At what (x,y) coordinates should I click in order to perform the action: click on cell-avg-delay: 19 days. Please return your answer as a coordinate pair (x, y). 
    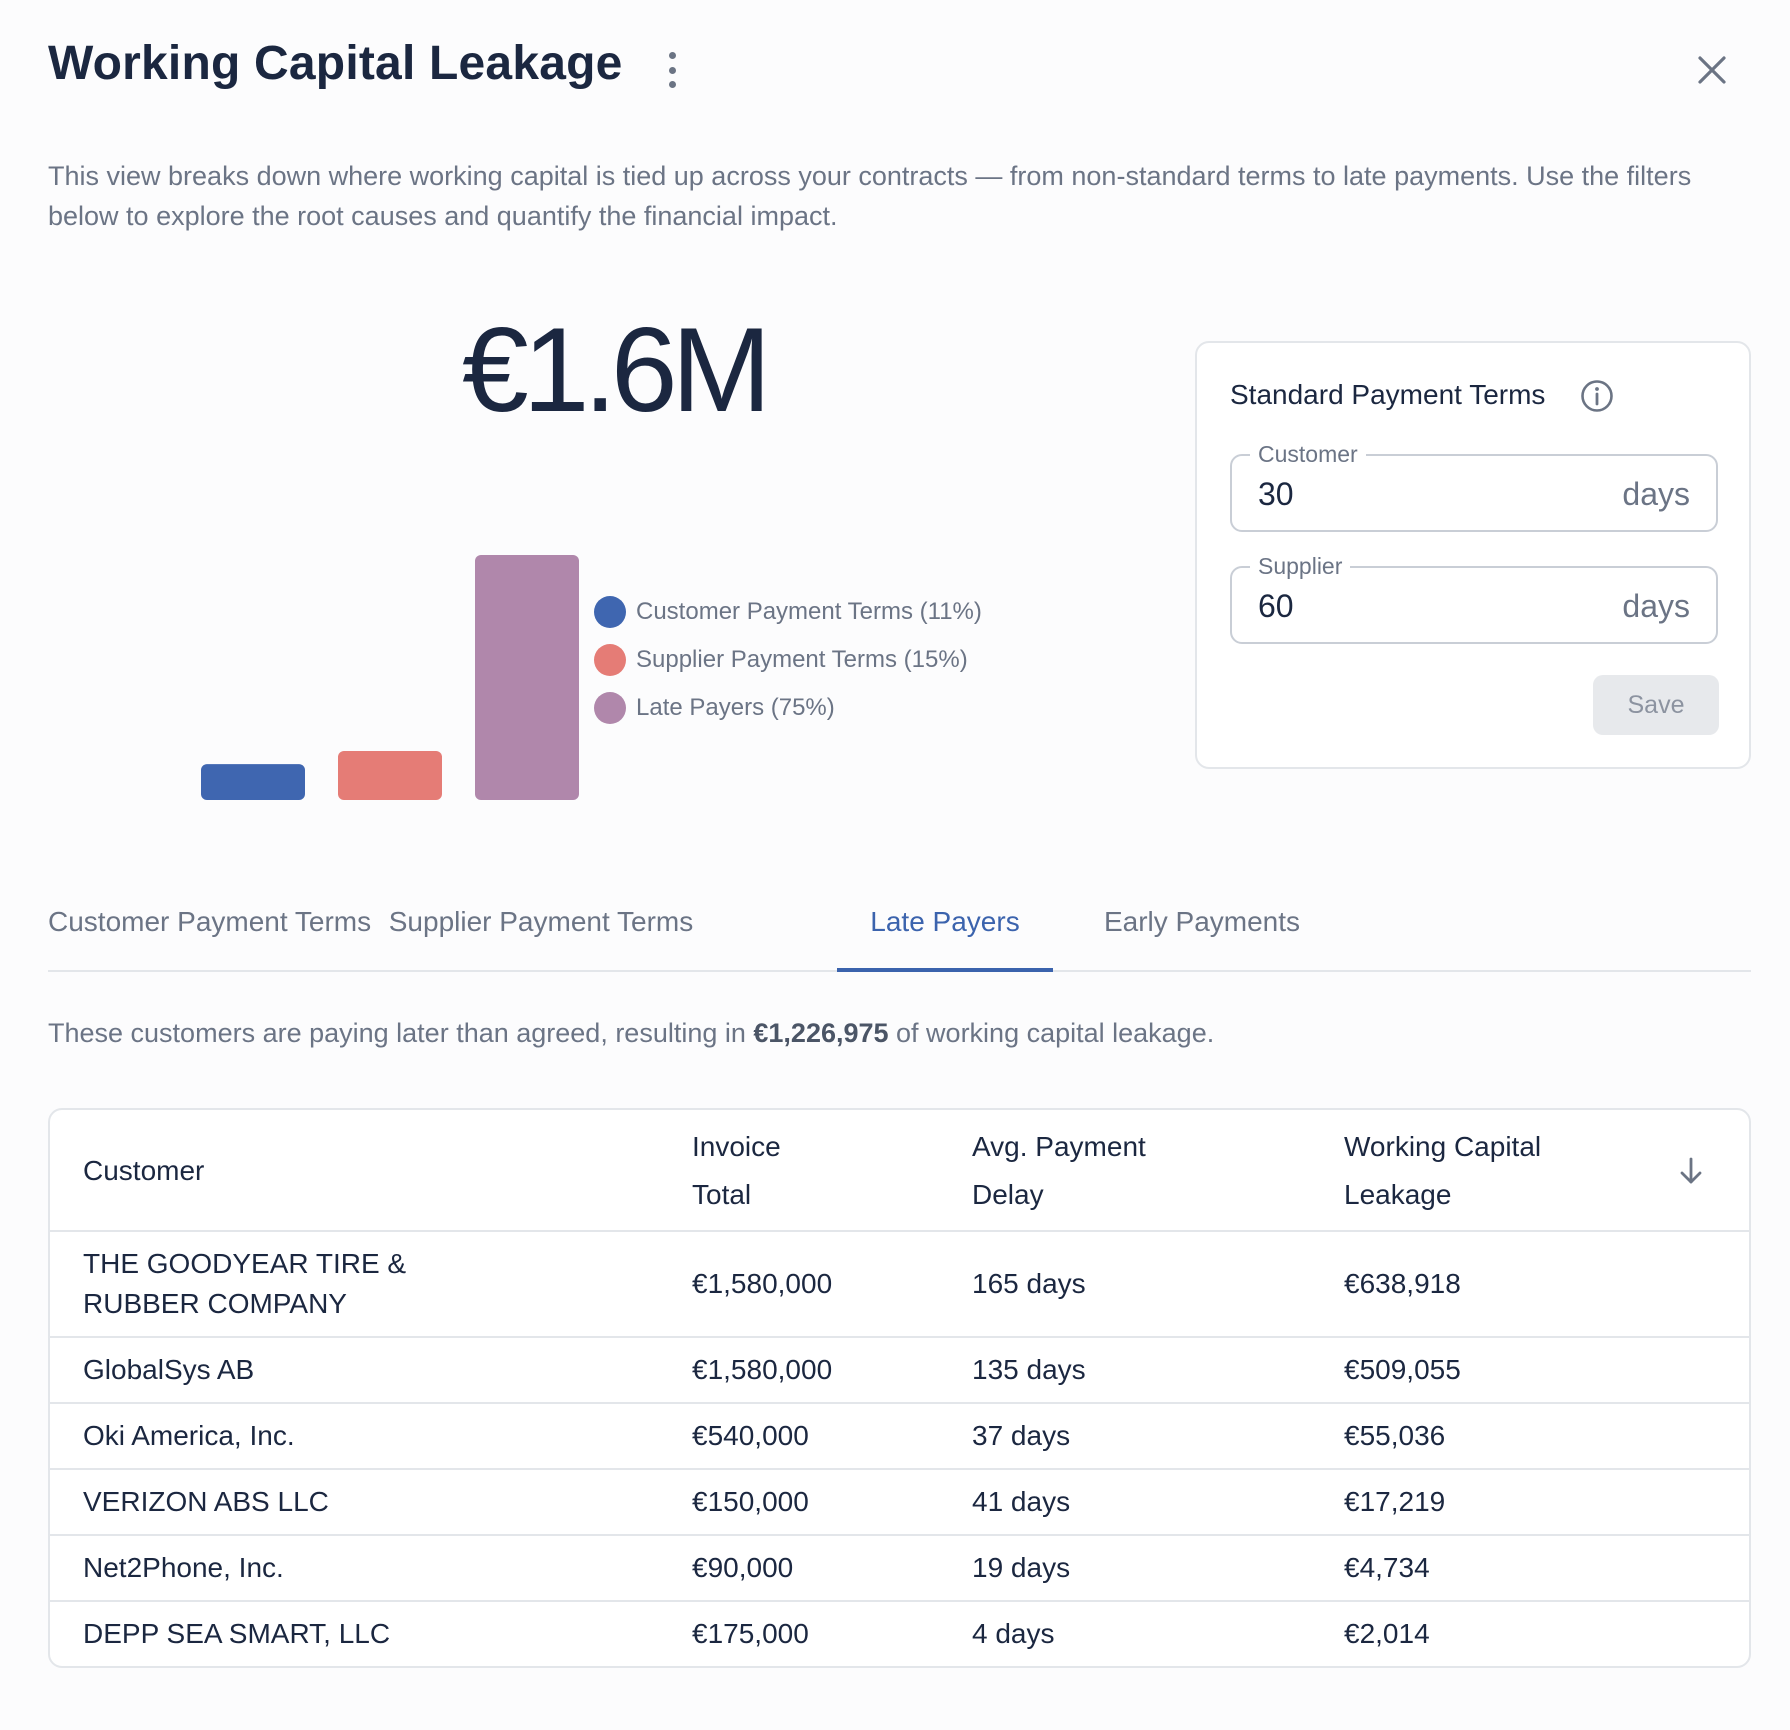
    Looking at the image, I should click on (1021, 1567).